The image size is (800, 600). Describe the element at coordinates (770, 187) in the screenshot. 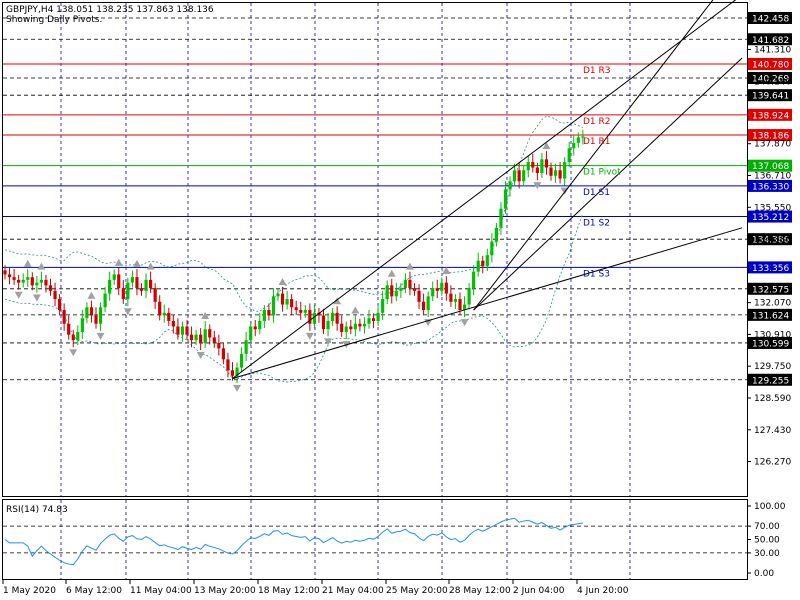

I see `pivot-price-label: 136.330` at that location.